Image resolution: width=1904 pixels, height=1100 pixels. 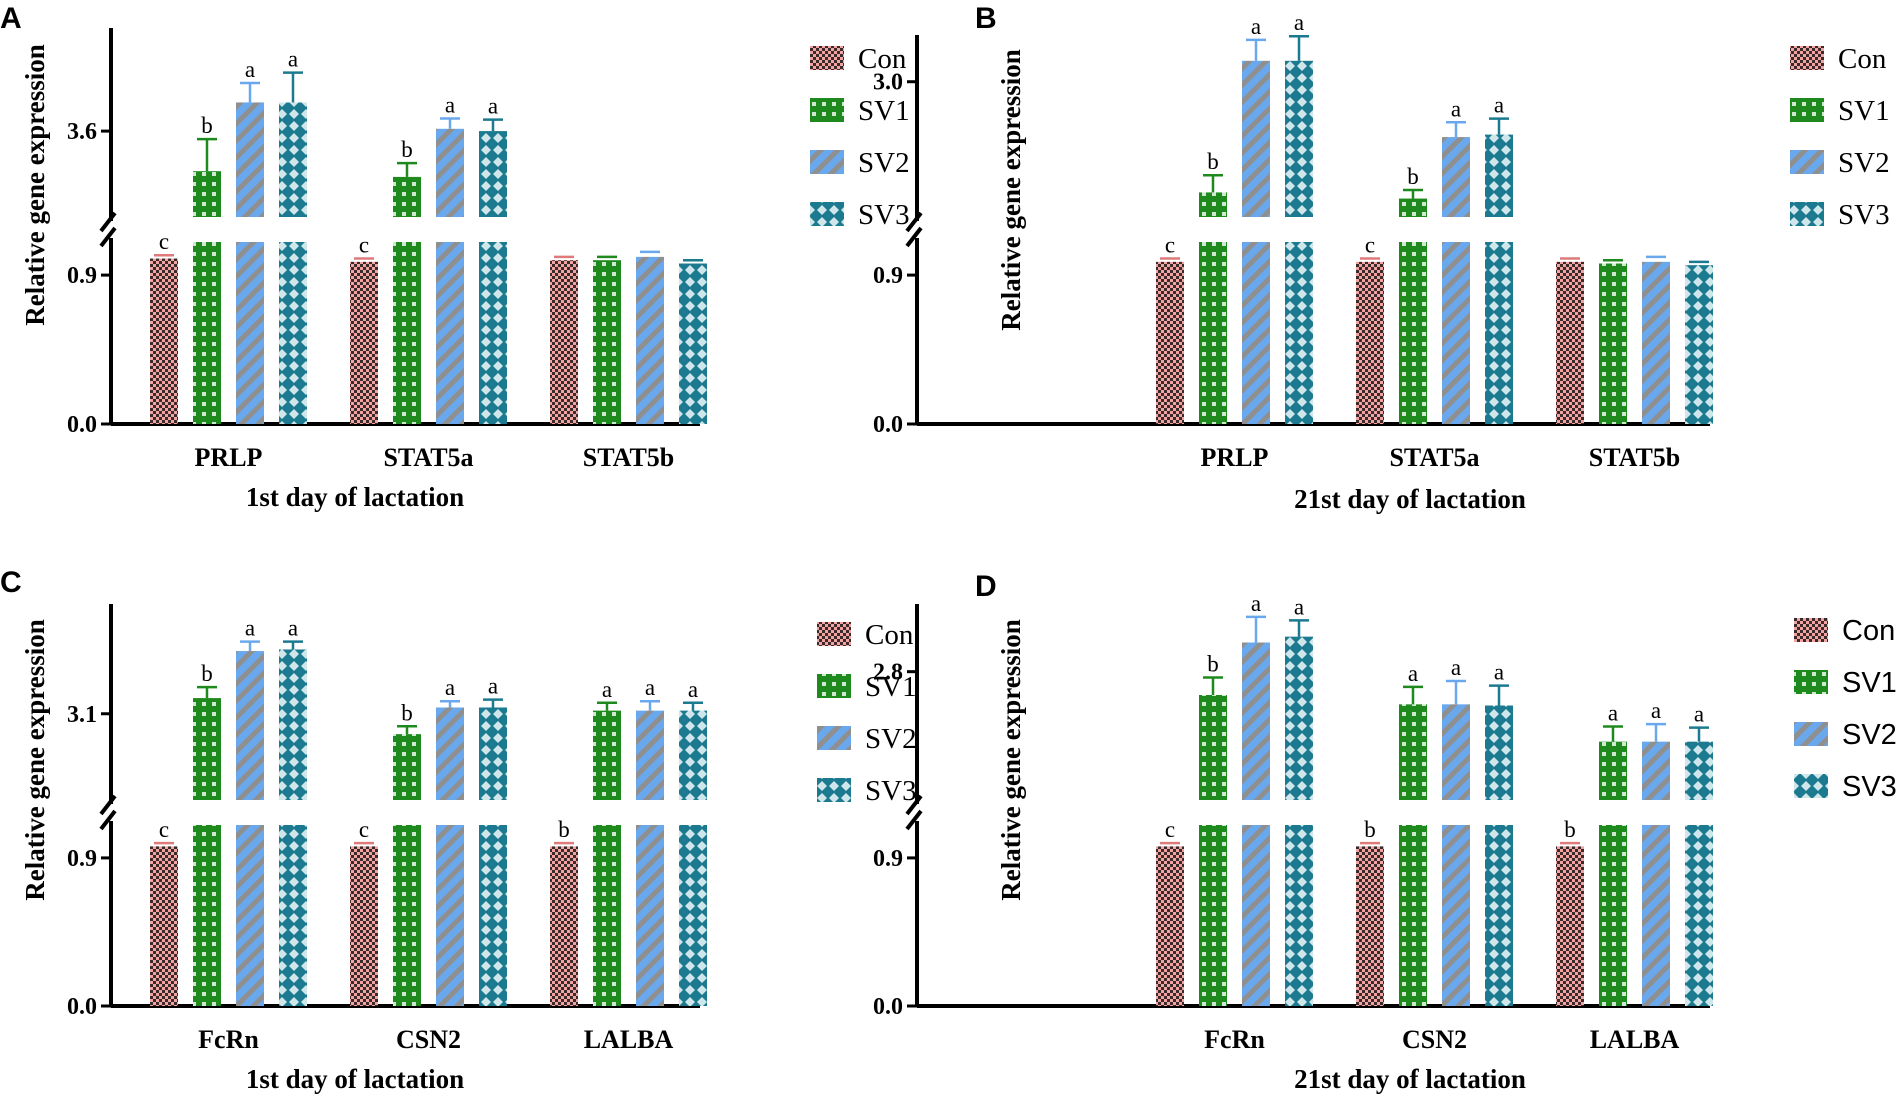 I want to click on legend-swatch-con, so click(x=1811, y=630).